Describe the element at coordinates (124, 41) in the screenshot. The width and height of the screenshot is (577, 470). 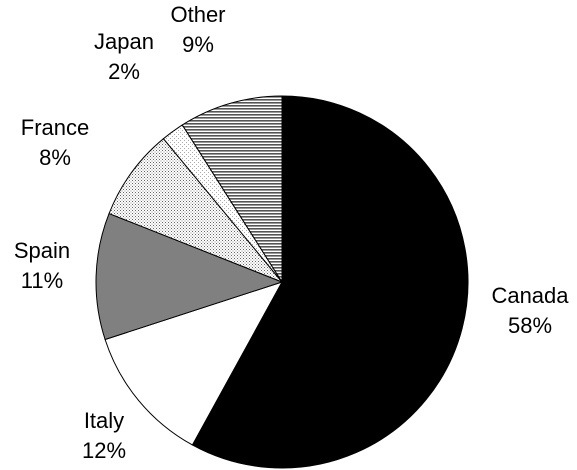
I see `slice-name-japan: Japan` at that location.